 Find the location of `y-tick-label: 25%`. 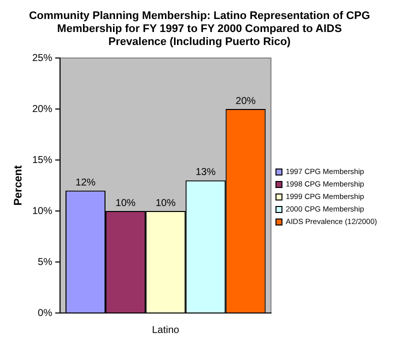

y-tick-label: 25% is located at coordinates (42, 58).